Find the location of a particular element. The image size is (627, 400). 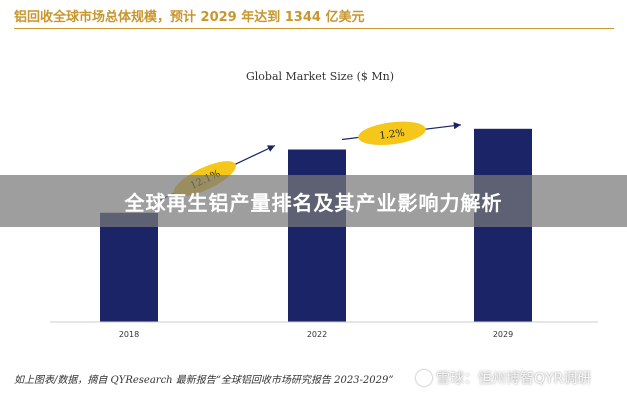

growth-label: 1.2% is located at coordinates (392, 135).